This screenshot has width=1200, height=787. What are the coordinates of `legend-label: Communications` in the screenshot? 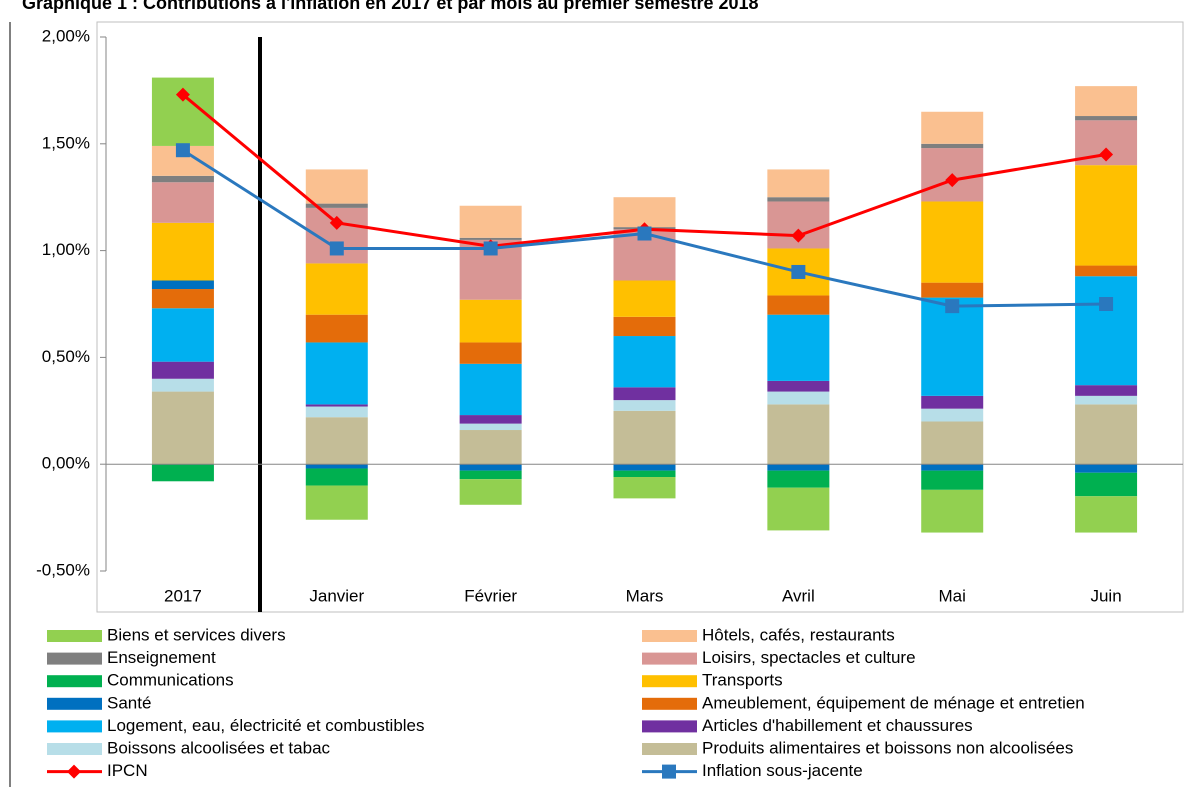 It's located at (170, 680).